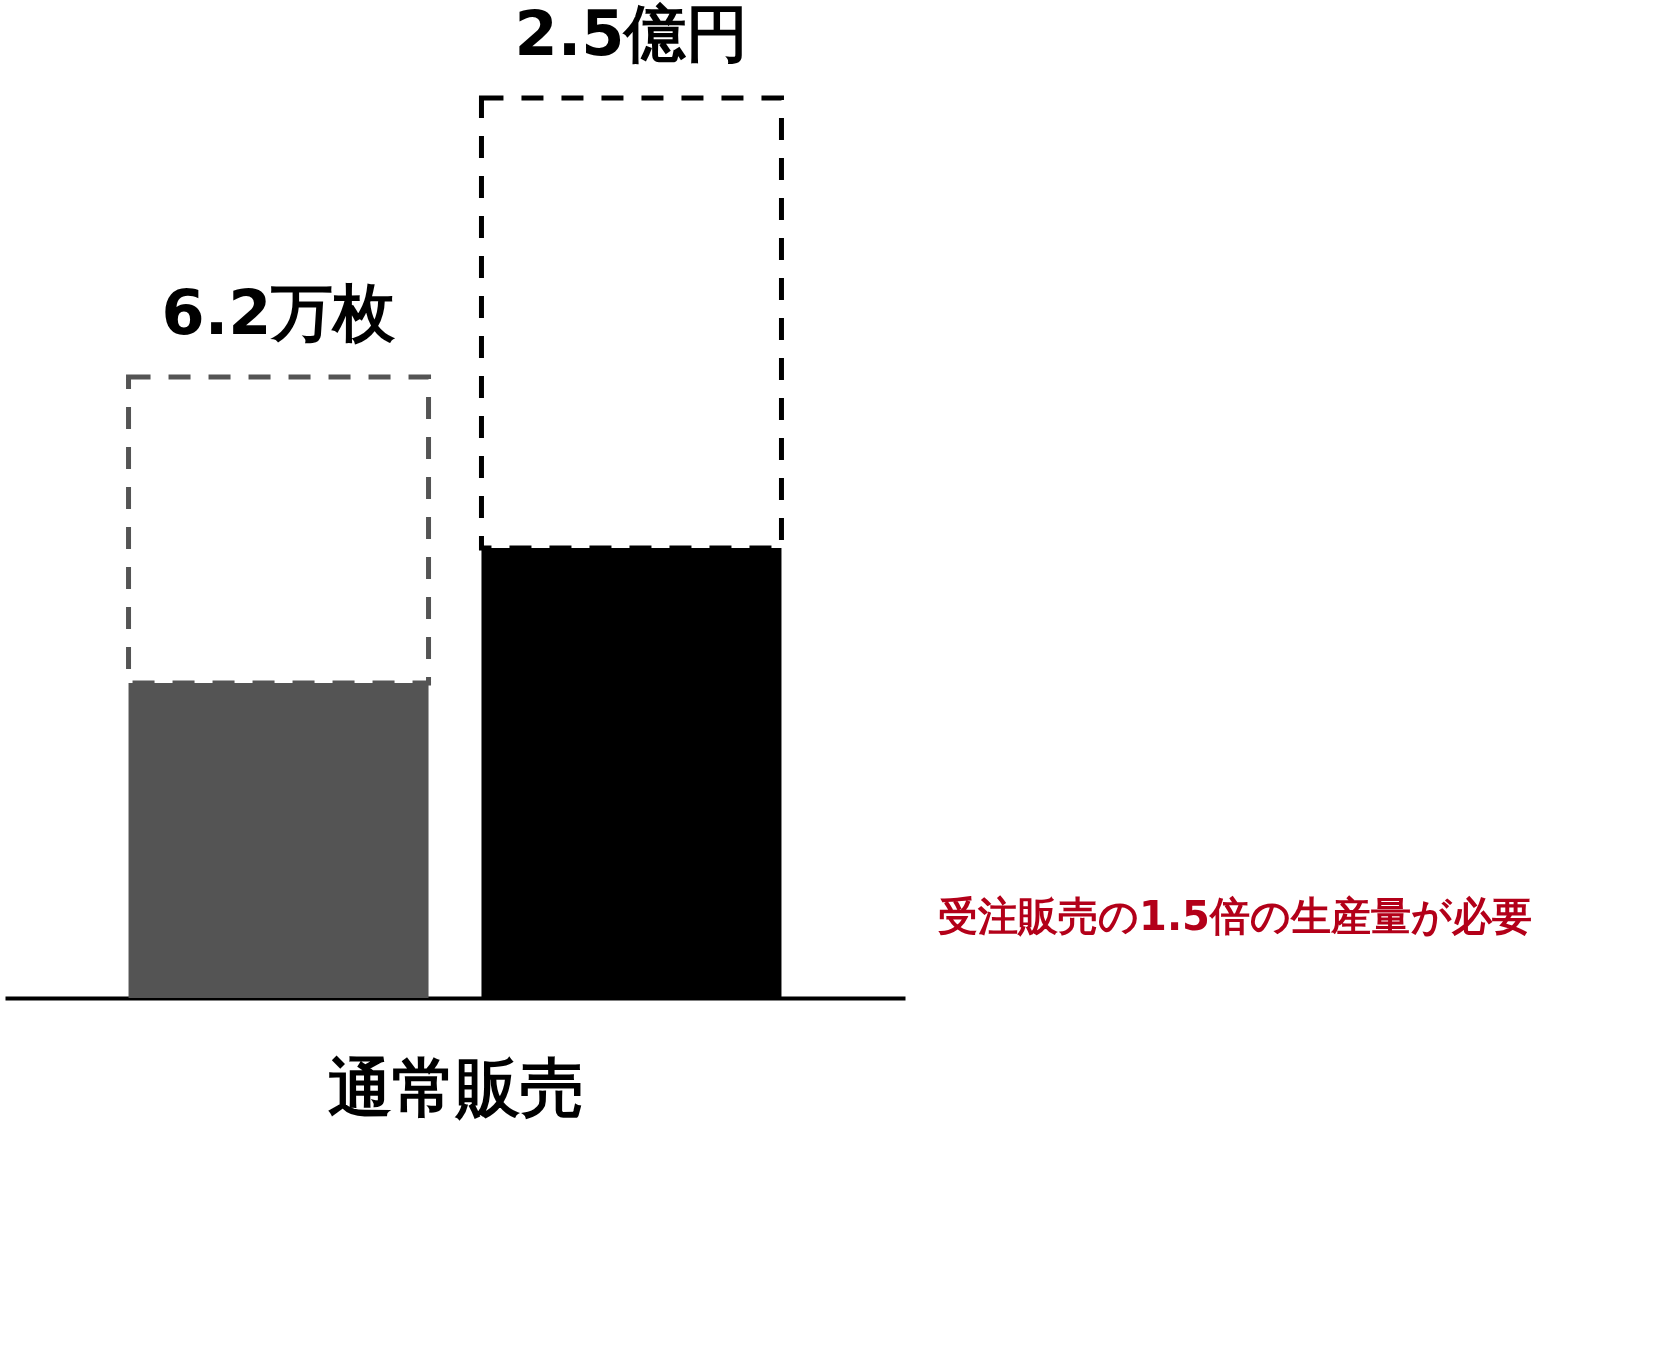 Image resolution: width=1661 pixels, height=1360 pixels. What do you see at coordinates (1235, 916) in the screenshot?
I see `text: 受注販売の1.5倍の生産量が必要` at bounding box center [1235, 916].